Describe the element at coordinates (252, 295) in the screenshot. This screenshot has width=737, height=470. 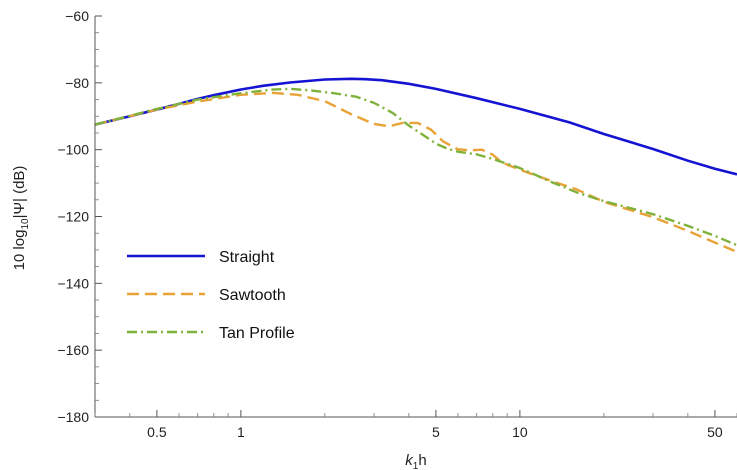
I see `legend-label: Sawtooth` at that location.